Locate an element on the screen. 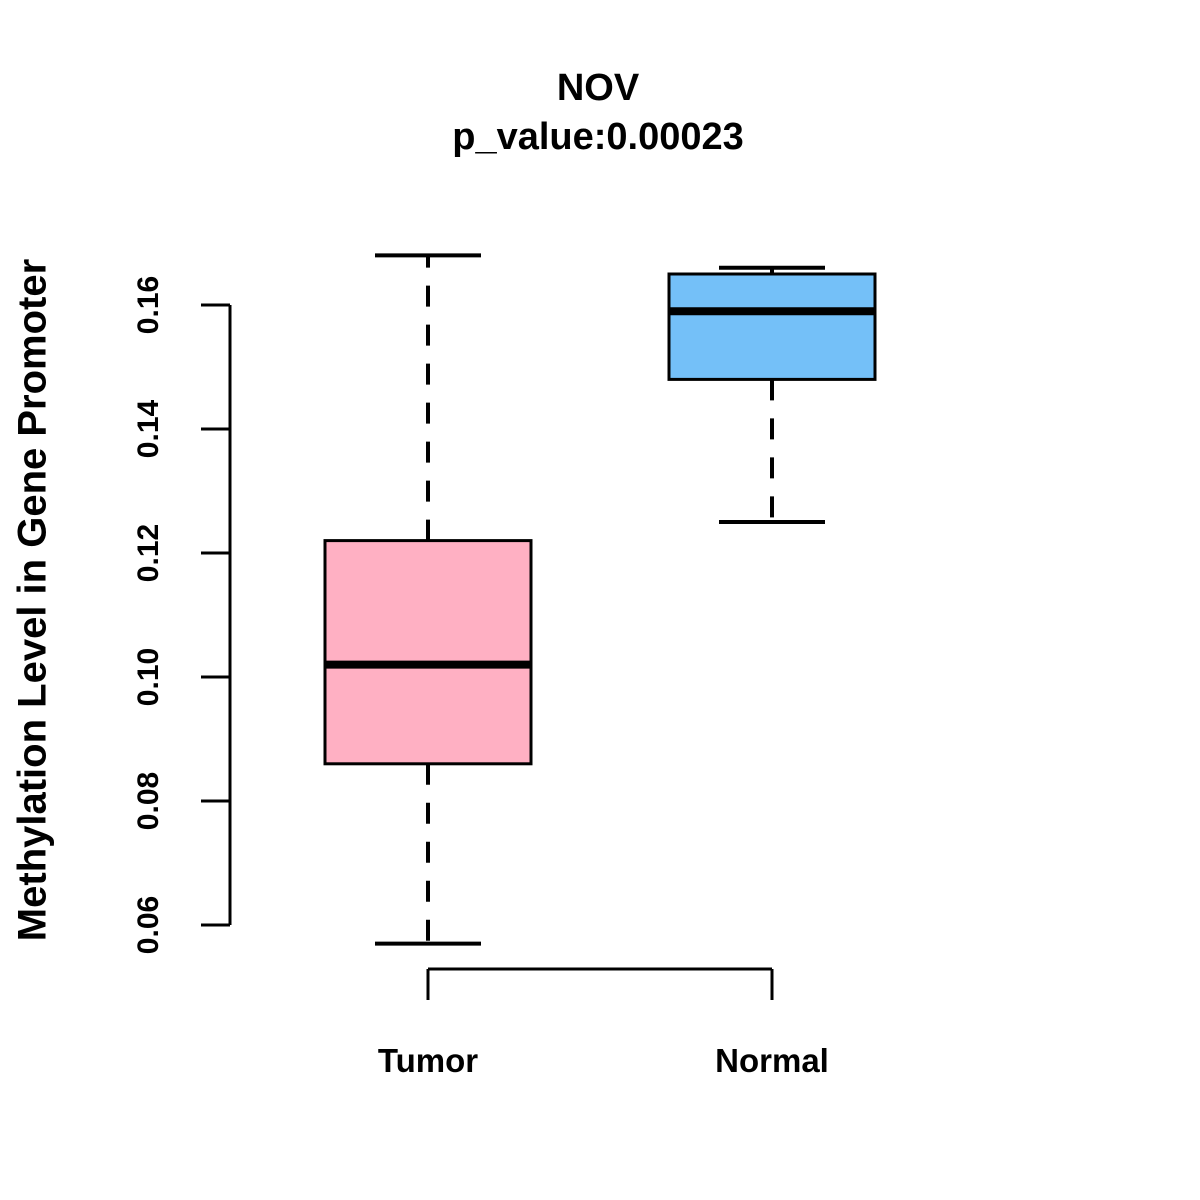 The width and height of the screenshot is (1200, 1200). x-label-normal: Normal is located at coordinates (772, 1060).